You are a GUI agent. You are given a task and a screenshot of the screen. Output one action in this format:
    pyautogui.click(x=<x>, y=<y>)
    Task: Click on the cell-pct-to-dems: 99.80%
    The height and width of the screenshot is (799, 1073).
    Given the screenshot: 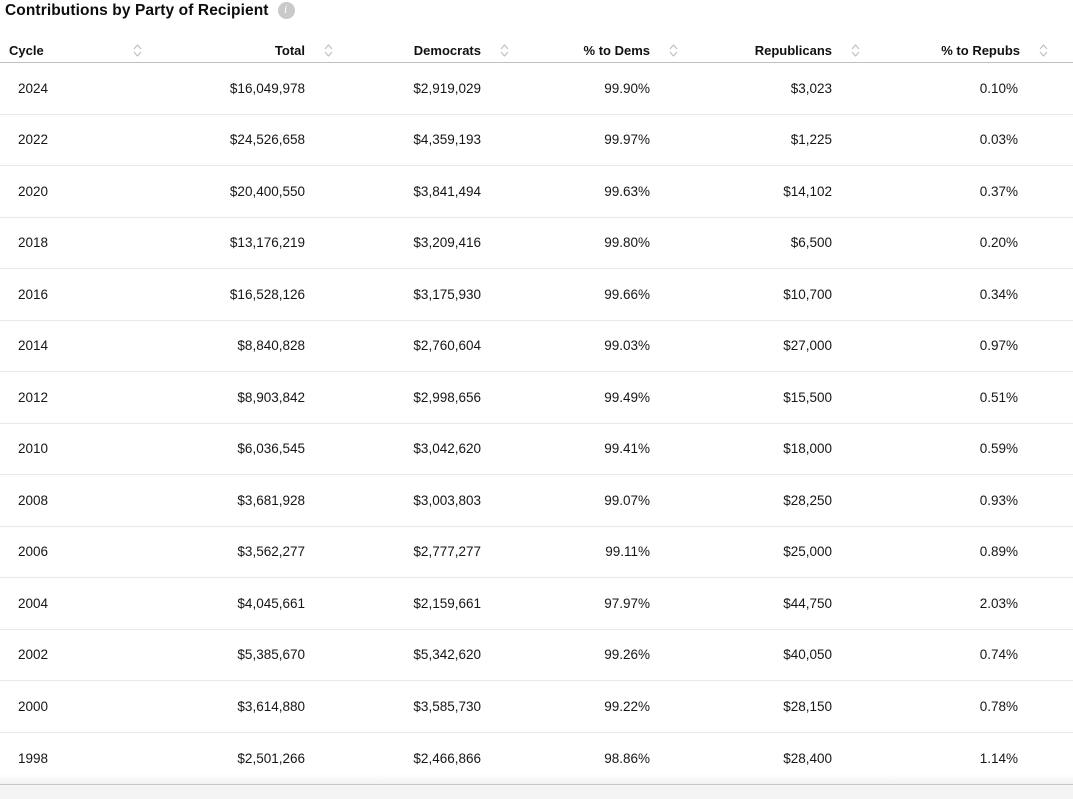 What is the action you would take?
    pyautogui.click(x=627, y=243)
    